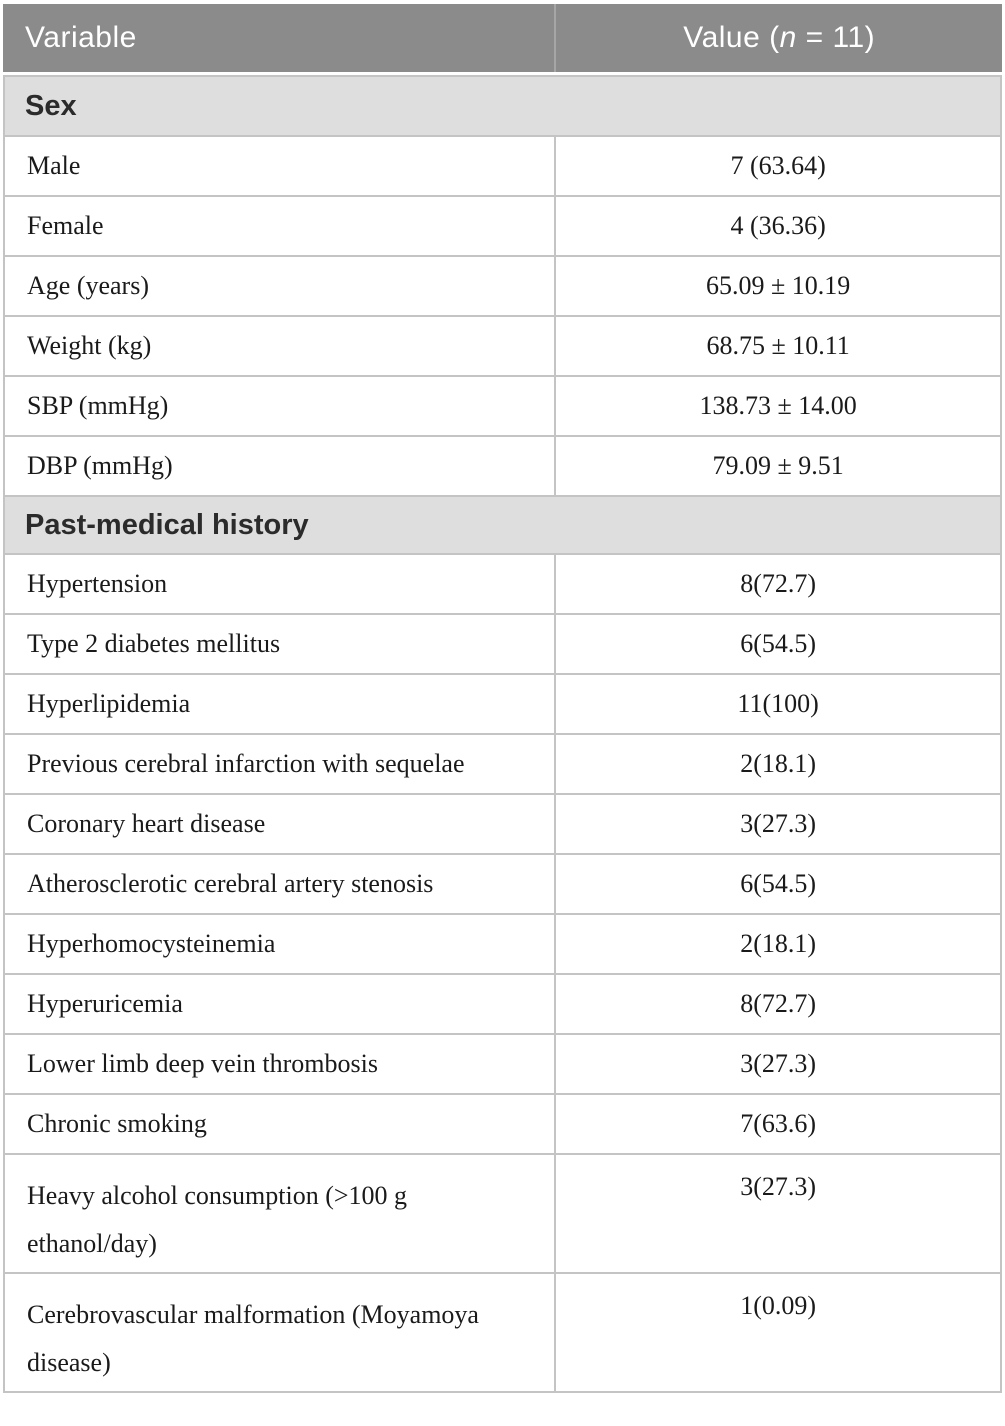 Image resolution: width=1005 pixels, height=1426 pixels. Describe the element at coordinates (281, 226) in the screenshot. I see `row-label: Female` at that location.